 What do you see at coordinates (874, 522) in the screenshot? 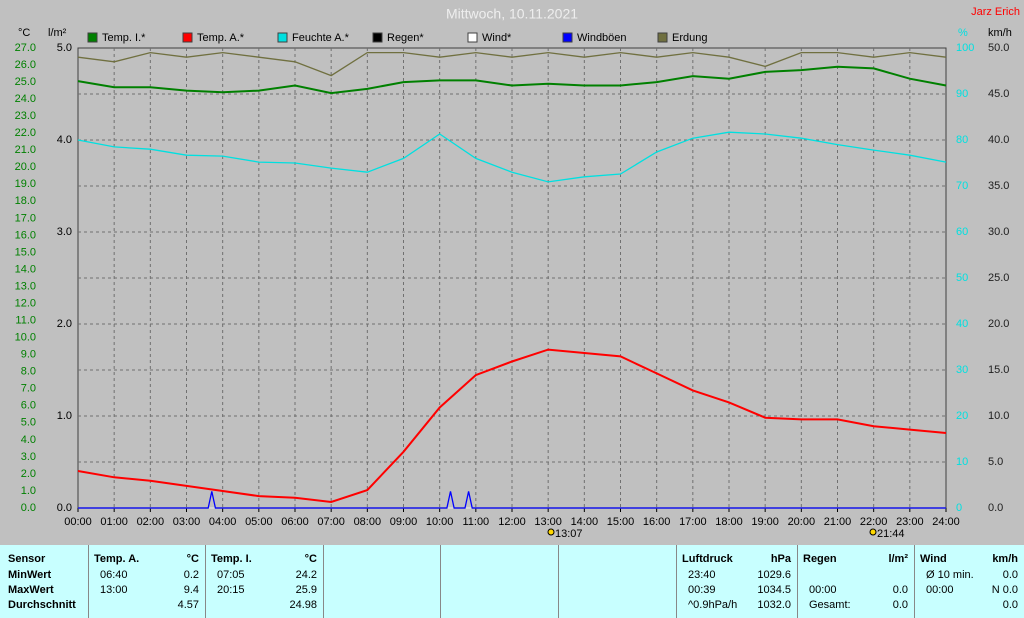
I see `x-tick-label: 22:00` at bounding box center [874, 522].